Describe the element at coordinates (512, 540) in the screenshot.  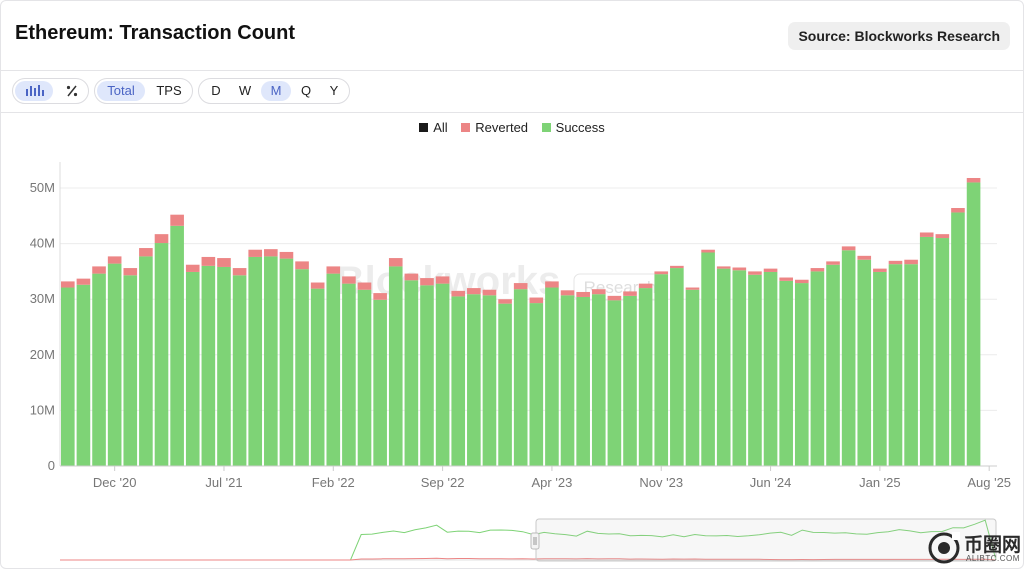
I see `range-navigator` at that location.